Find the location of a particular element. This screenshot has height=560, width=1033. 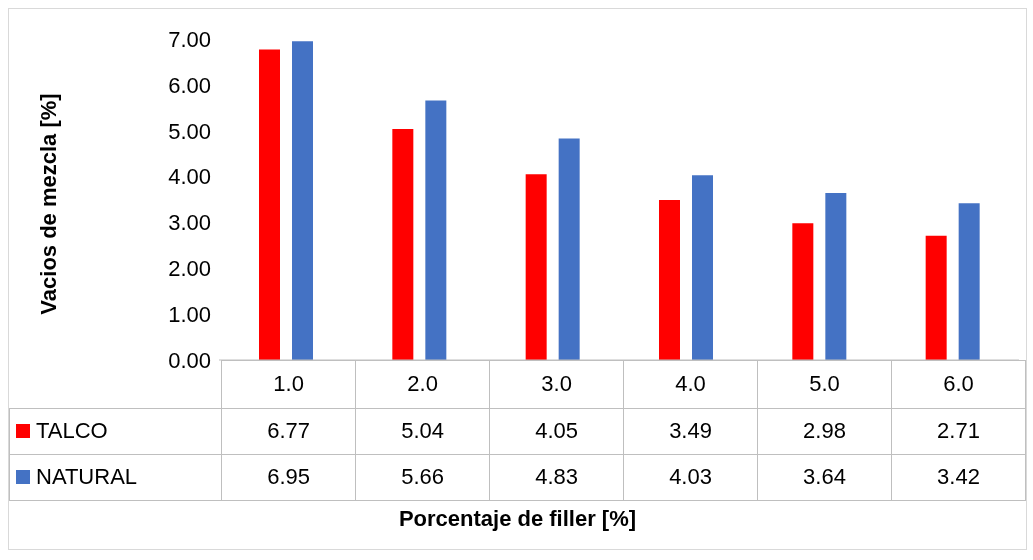

y-tick-label: 4.00 is located at coordinates (189, 177).